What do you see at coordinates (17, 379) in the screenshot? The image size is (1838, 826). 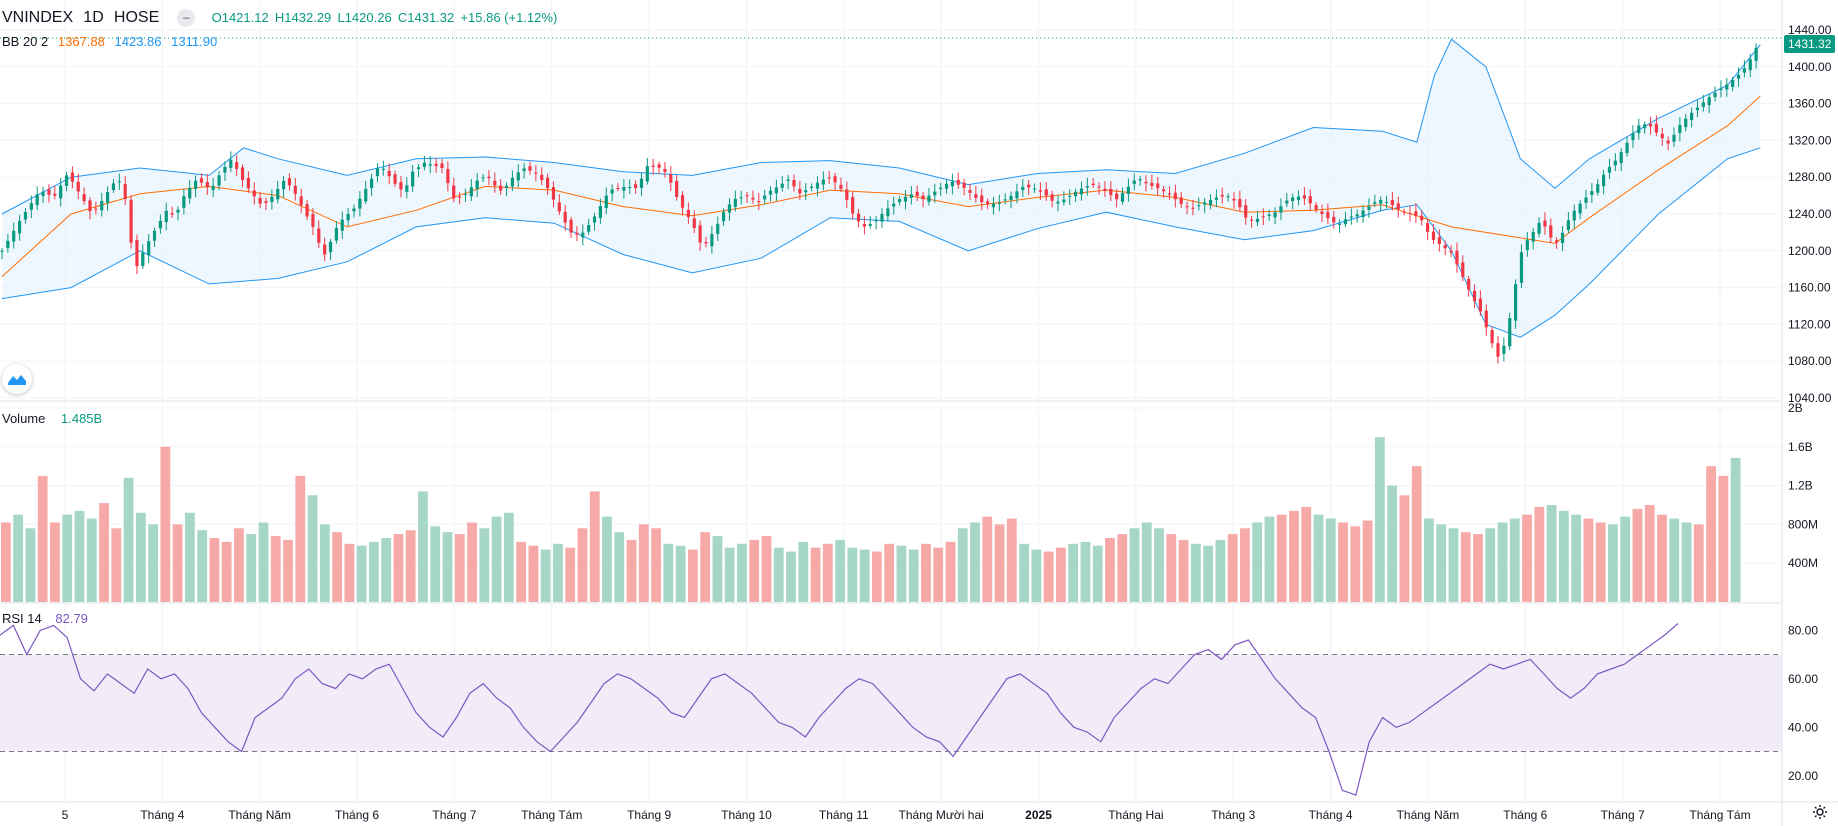 I see `wave-logo-icon` at bounding box center [17, 379].